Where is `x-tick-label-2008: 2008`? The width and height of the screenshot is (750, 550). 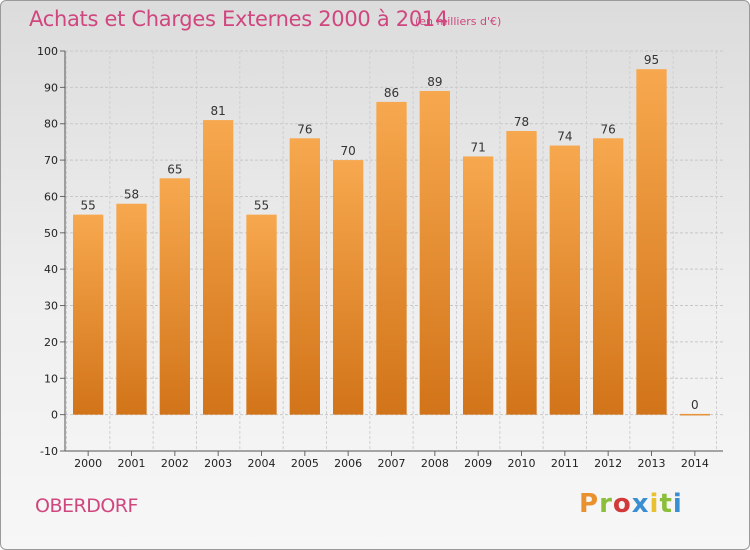
x-tick-label-2008: 2008 is located at coordinates (435, 463).